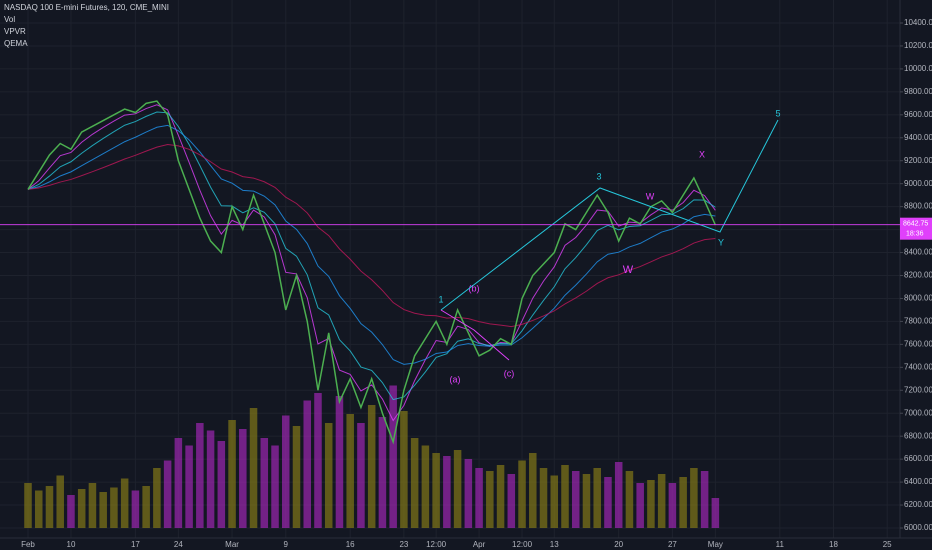 This screenshot has width=932, height=550. I want to click on x-tick-label: Mar, so click(232, 544).